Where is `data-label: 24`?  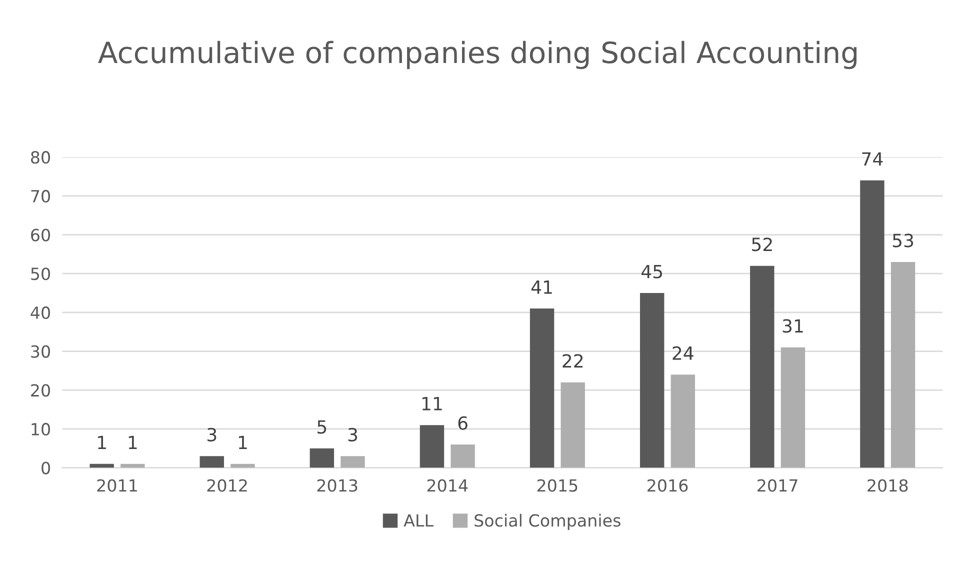 data-label: 24 is located at coordinates (683, 353).